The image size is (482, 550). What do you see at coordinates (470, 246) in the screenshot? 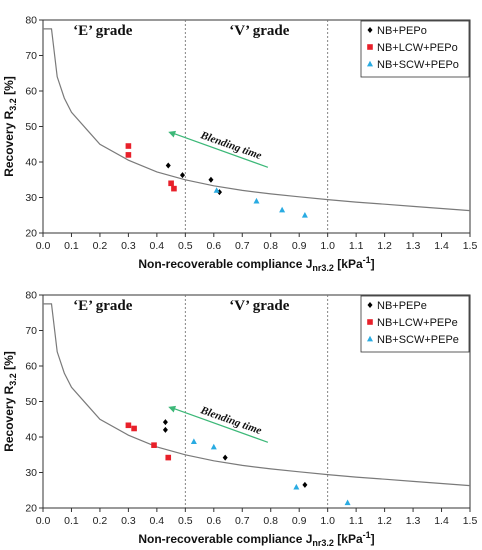
I see `x-tick-label: 1.5` at bounding box center [470, 246].